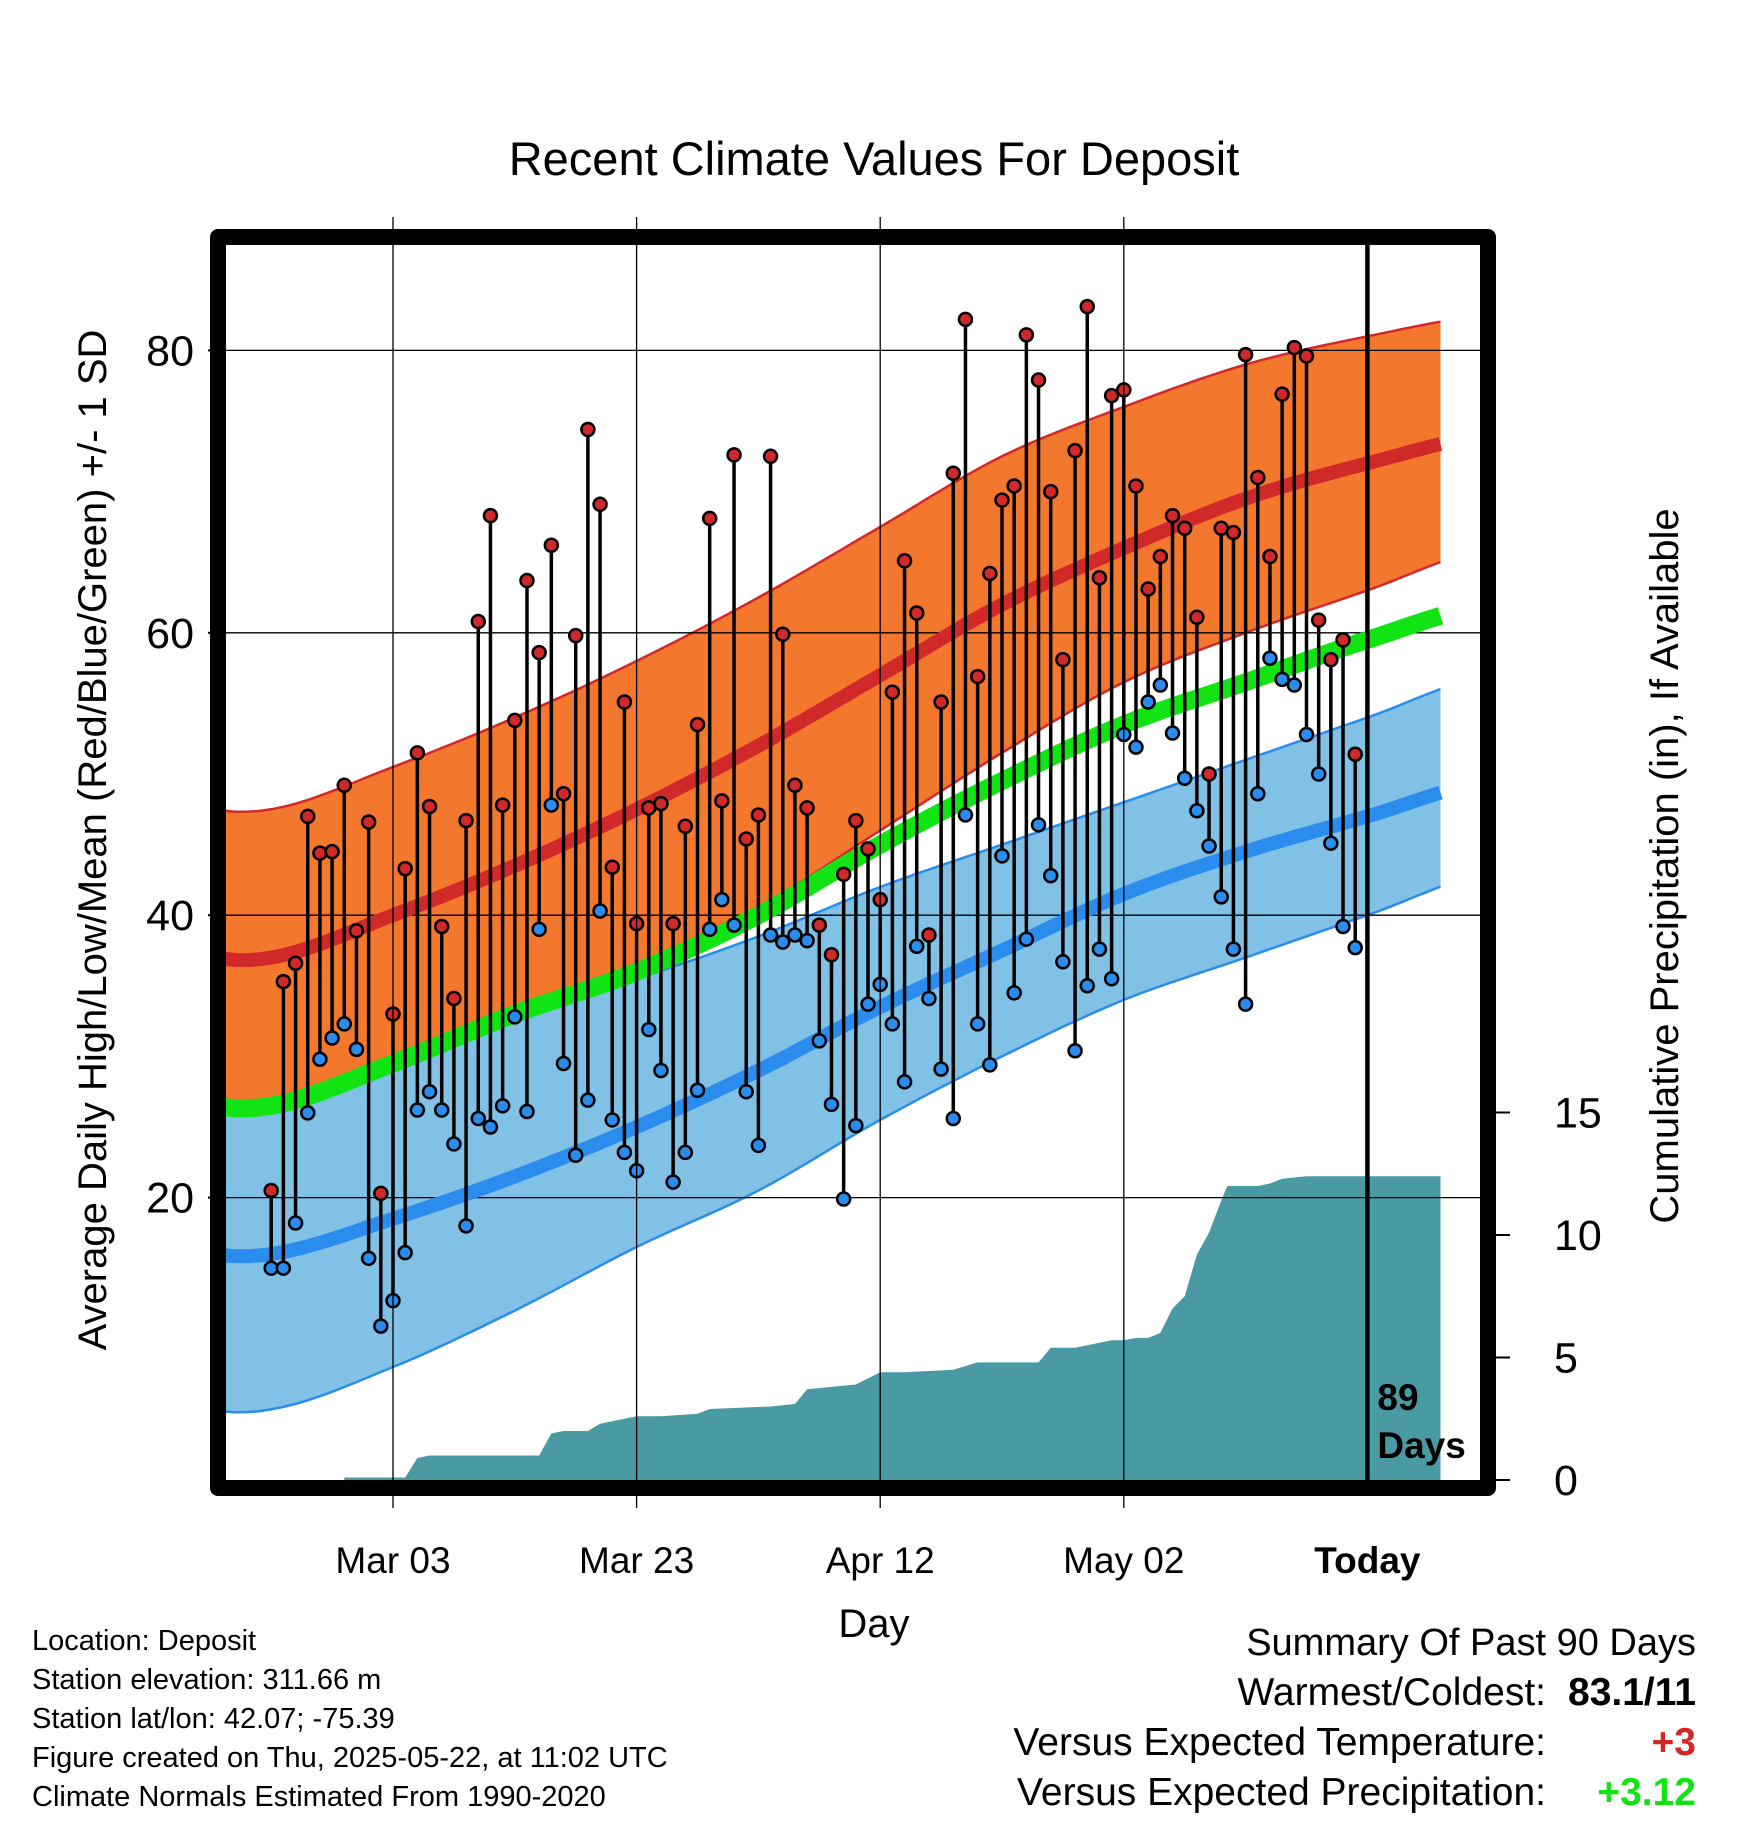 The image size is (1748, 1828). I want to click on x-tick-label: Apr 12, so click(880, 1560).